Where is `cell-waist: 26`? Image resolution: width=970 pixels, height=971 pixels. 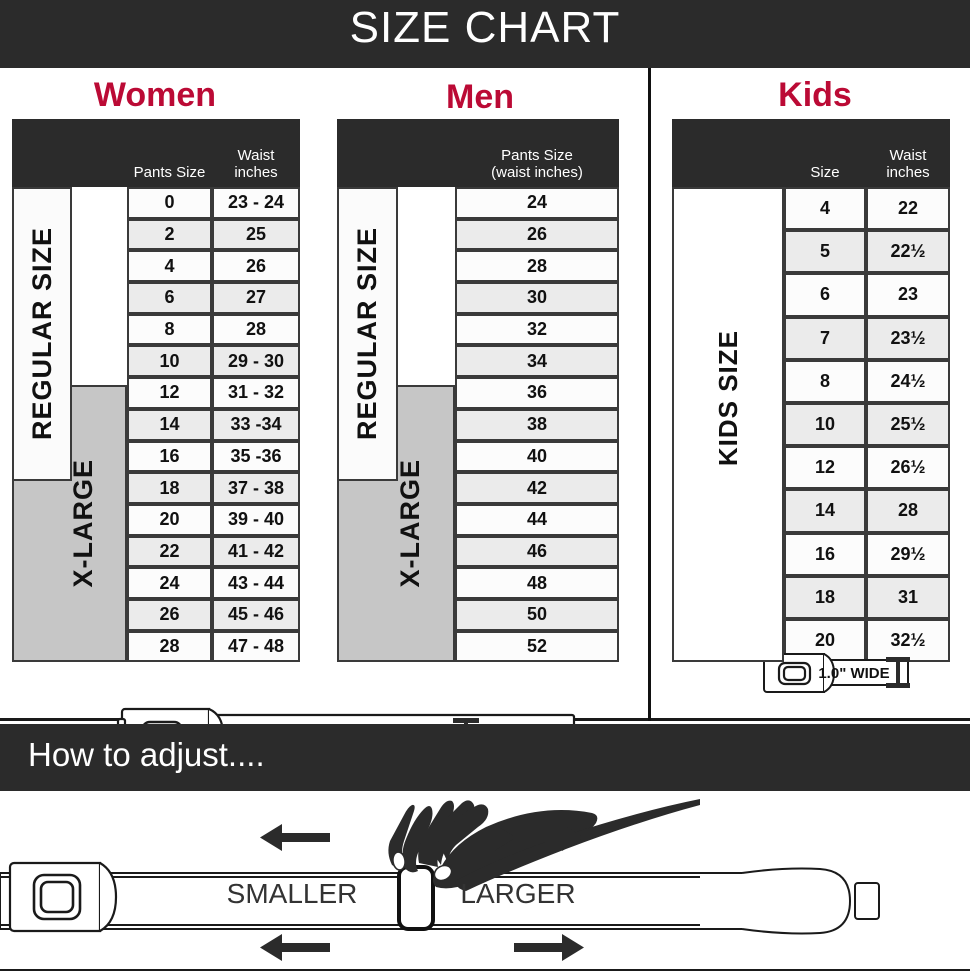
cell-waist: 26 is located at coordinates (256, 266).